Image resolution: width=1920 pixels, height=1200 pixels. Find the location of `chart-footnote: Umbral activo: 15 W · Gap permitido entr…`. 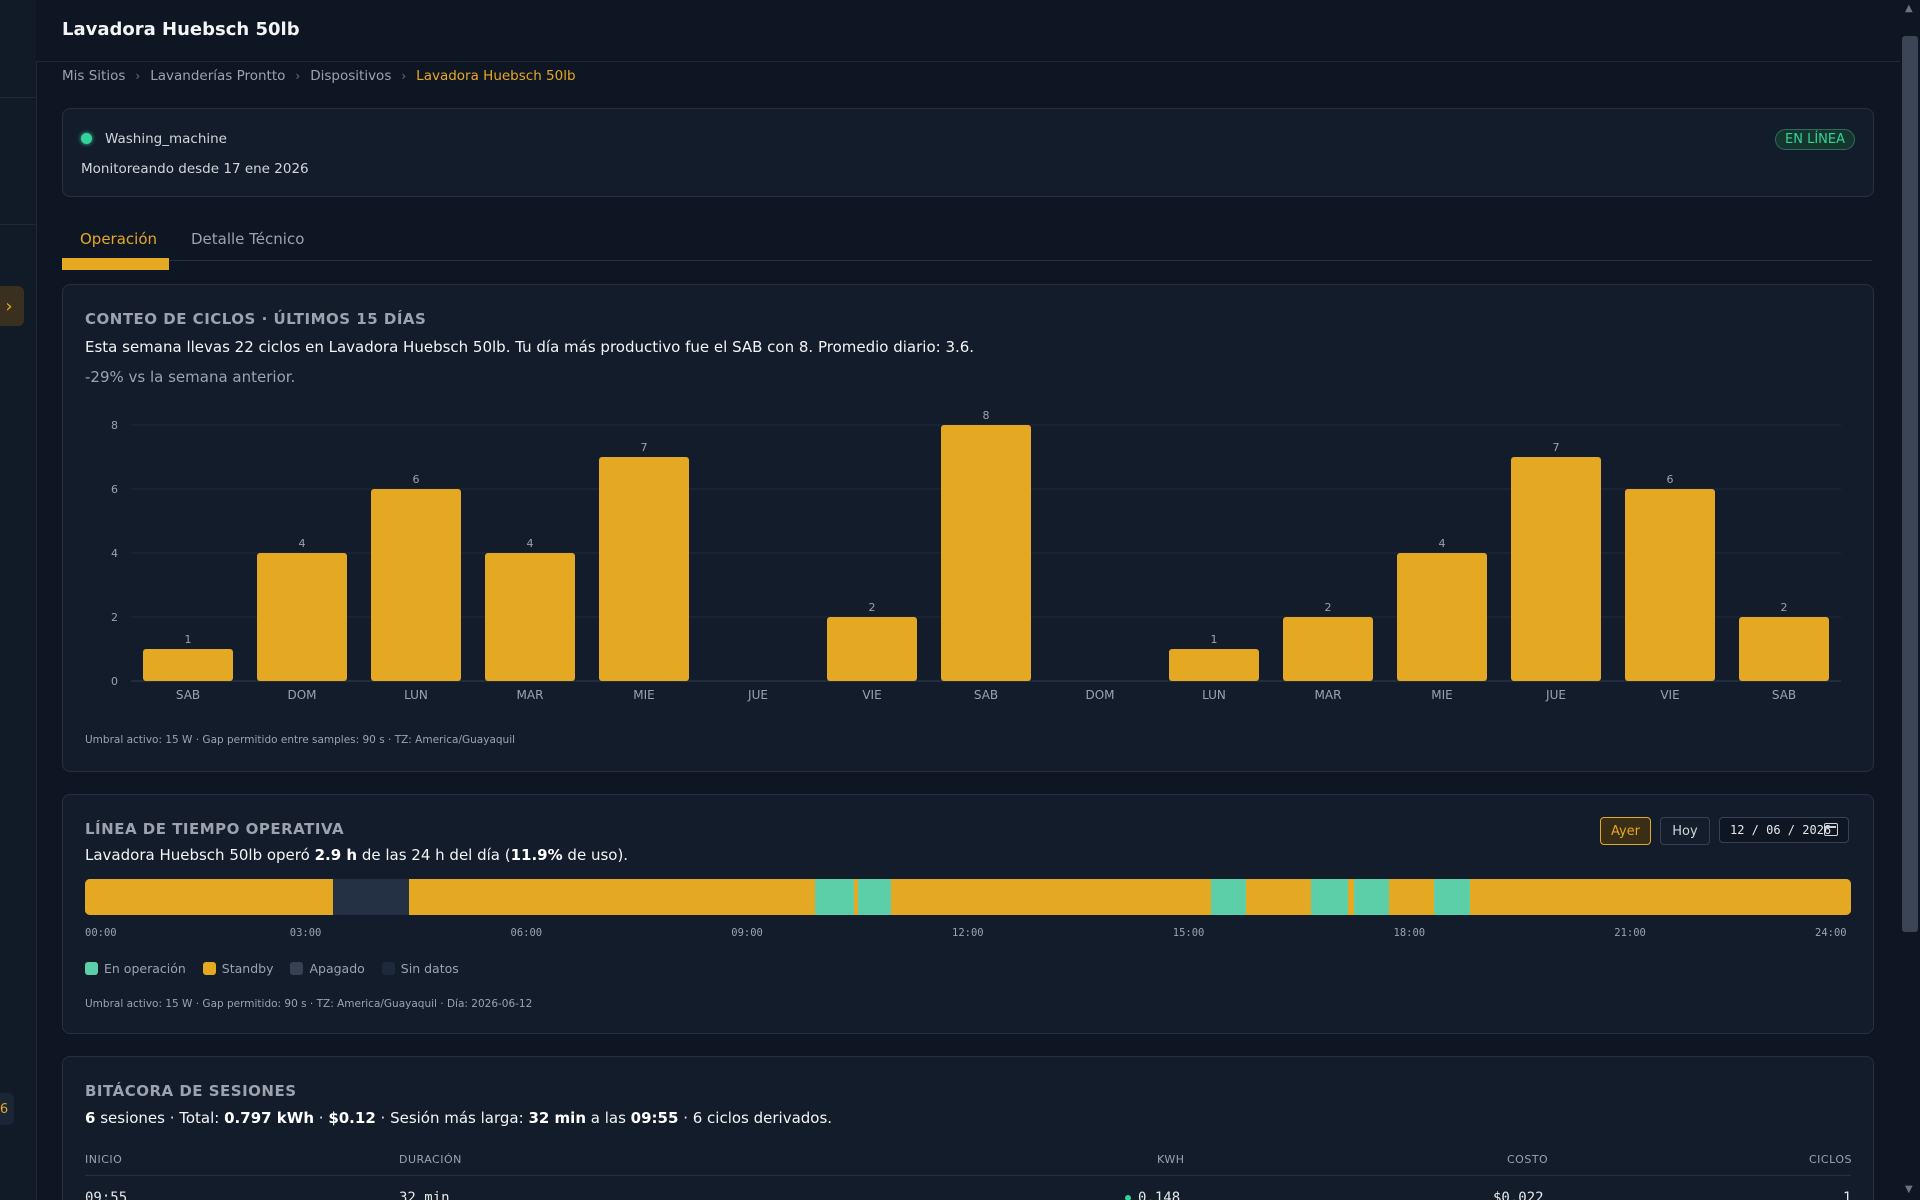

chart-footnote: Umbral activo: 15 W · Gap permitido entr… is located at coordinates (300, 740).